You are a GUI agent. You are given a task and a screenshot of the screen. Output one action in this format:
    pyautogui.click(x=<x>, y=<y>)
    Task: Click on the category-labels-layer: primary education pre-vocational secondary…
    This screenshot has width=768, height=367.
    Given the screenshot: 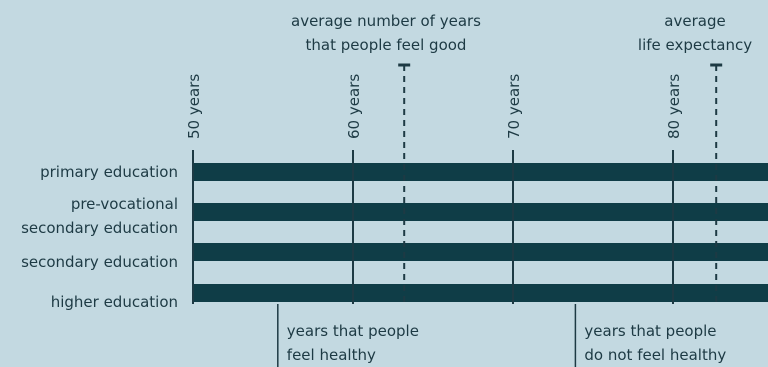 What is the action you would take?
    pyautogui.click(x=99, y=237)
    